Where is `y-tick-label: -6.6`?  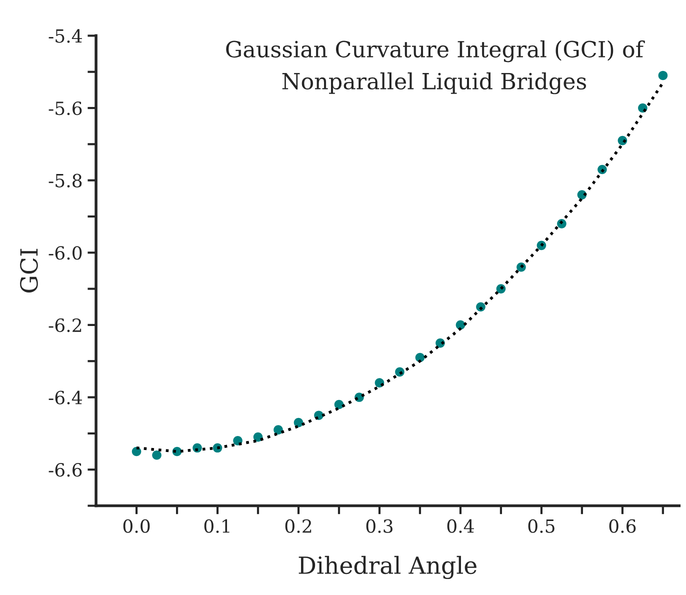 y-tick-label: -6.6 is located at coordinates (65, 470).